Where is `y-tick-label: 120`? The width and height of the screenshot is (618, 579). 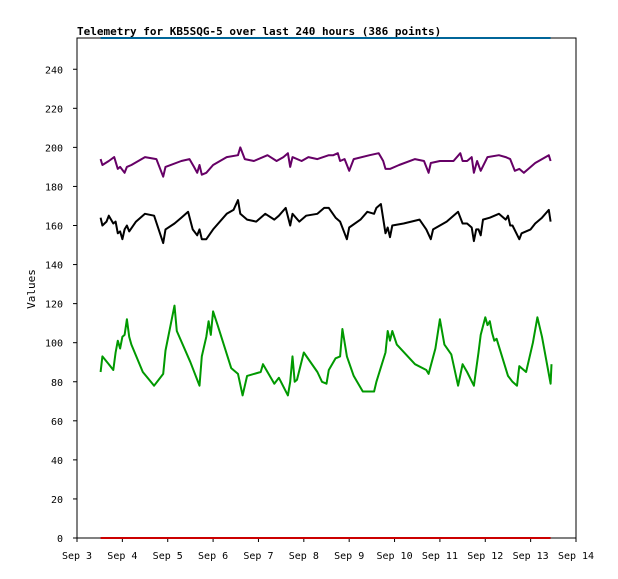 y-tick-label: 120 is located at coordinates (54, 305).